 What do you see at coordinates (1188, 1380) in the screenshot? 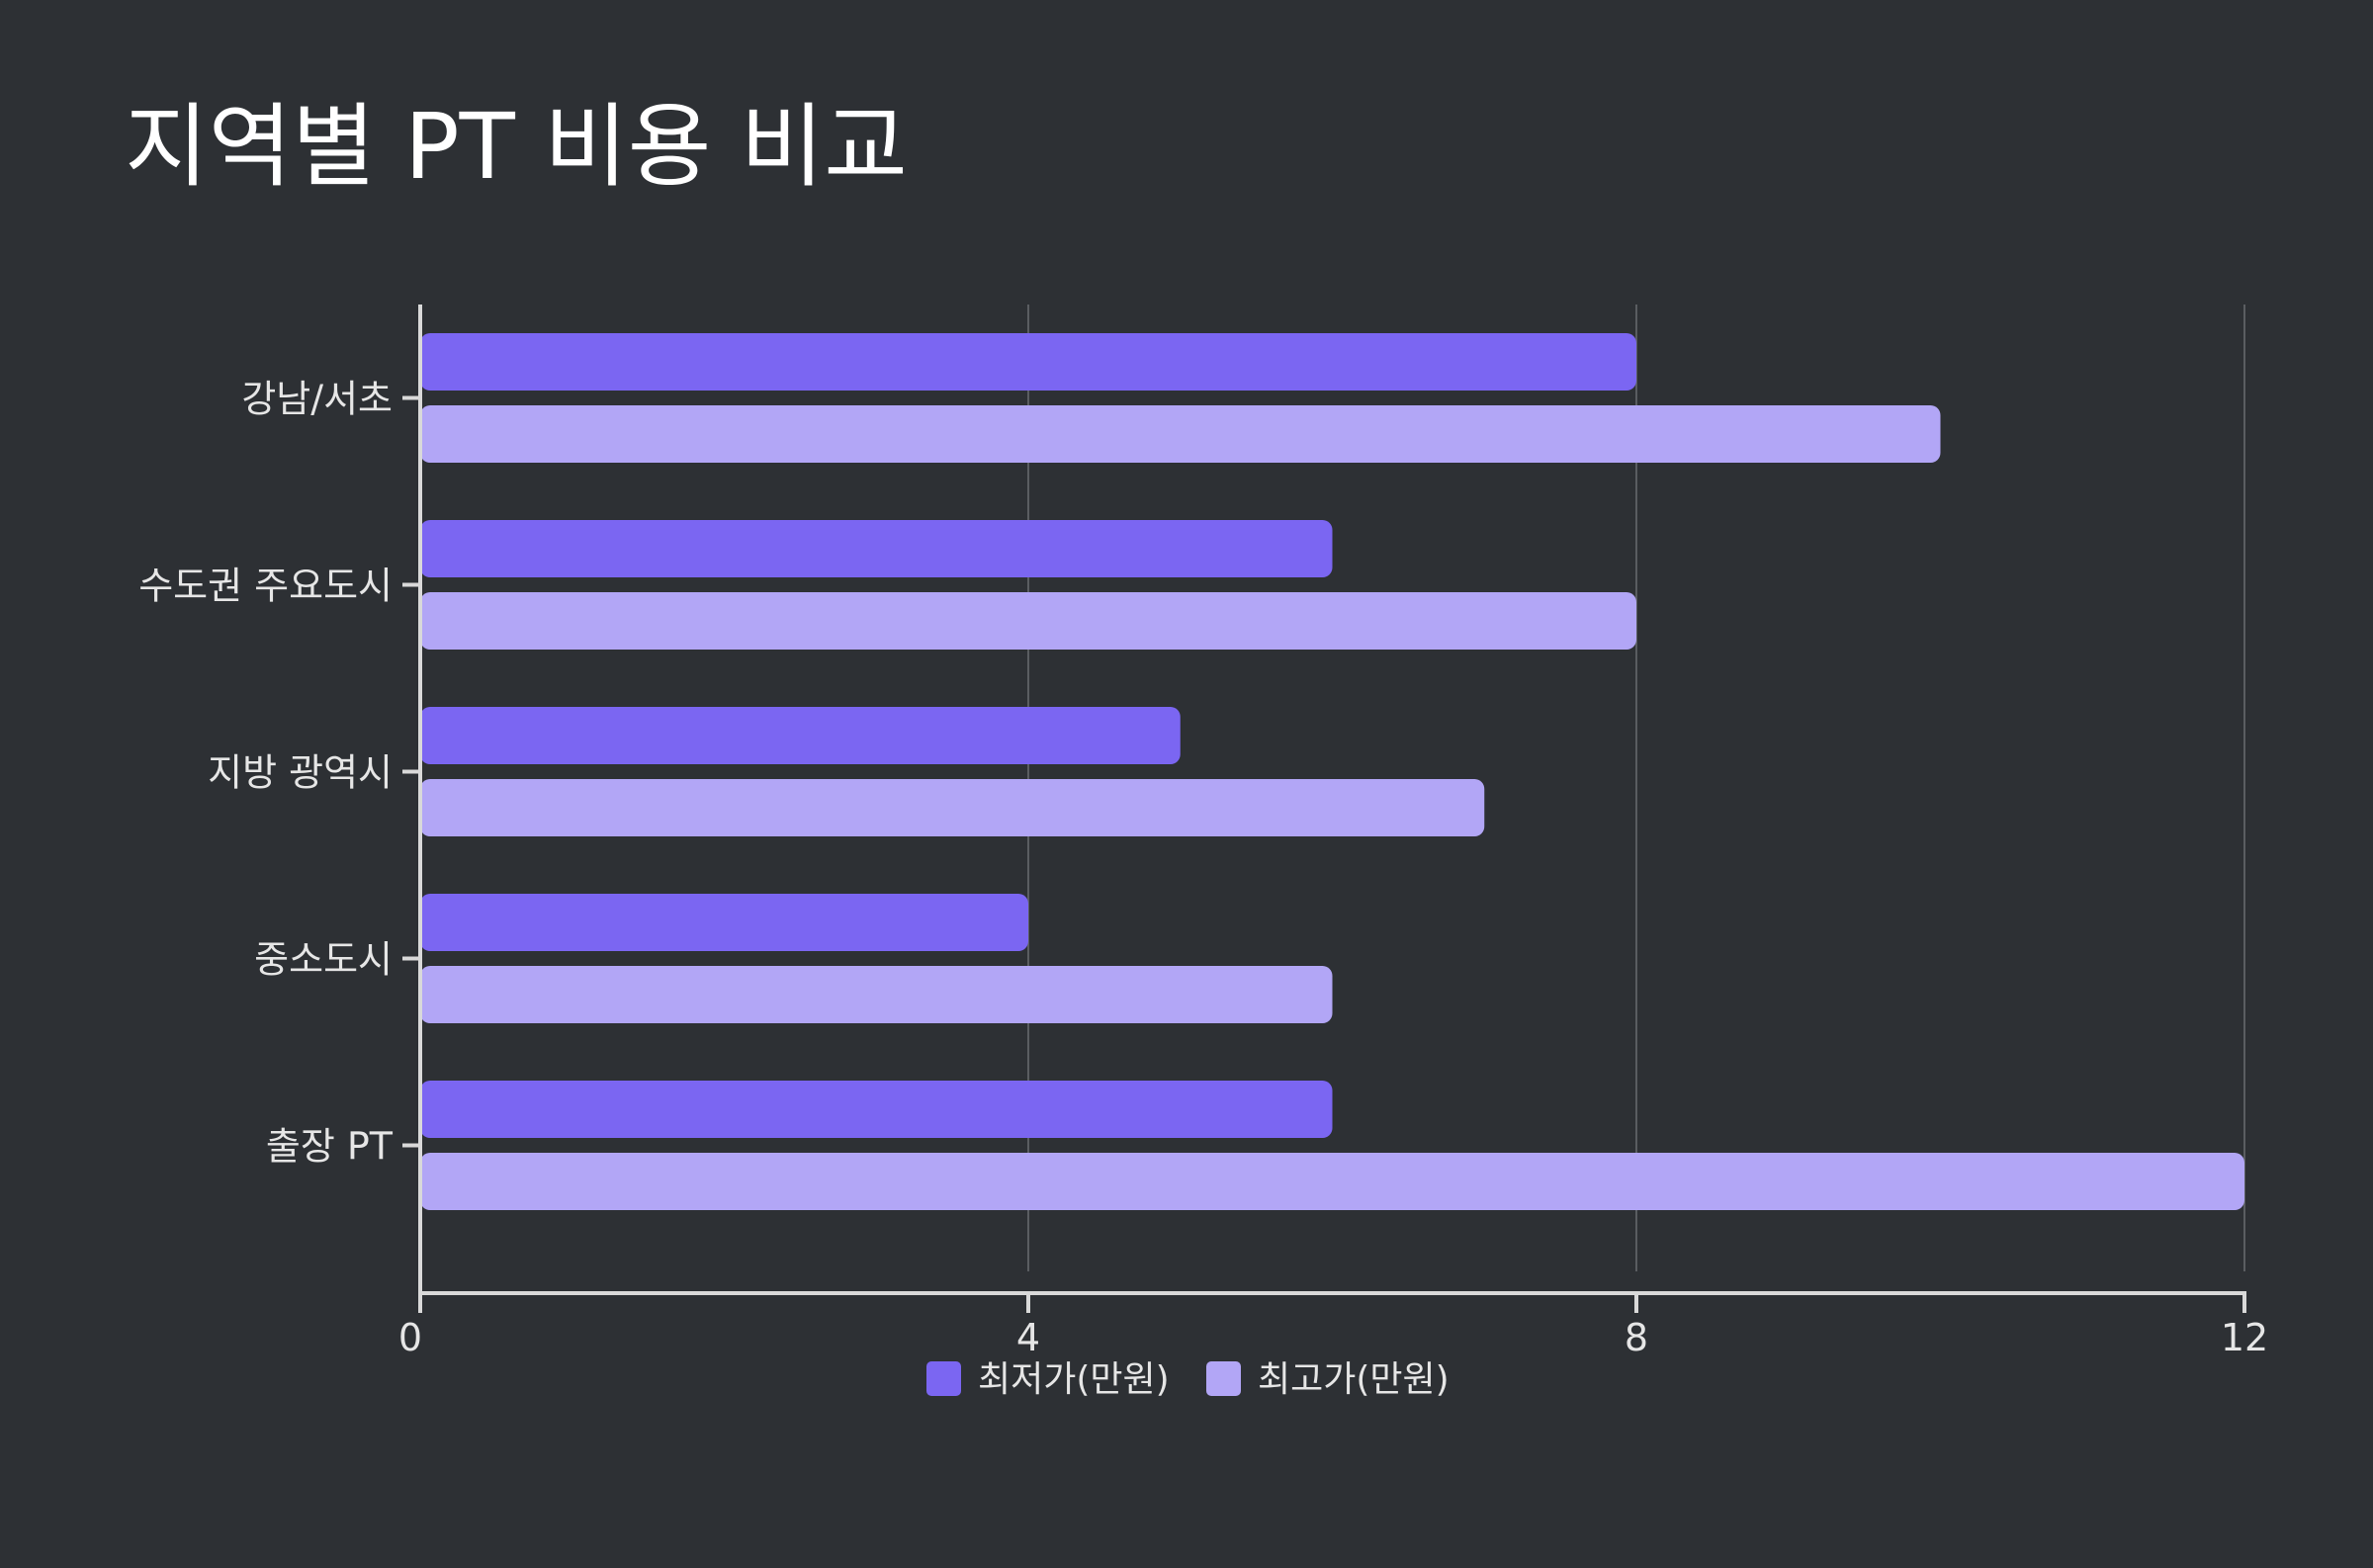
I see `legend: 최저가(만원) 최고가(만원)` at bounding box center [1188, 1380].